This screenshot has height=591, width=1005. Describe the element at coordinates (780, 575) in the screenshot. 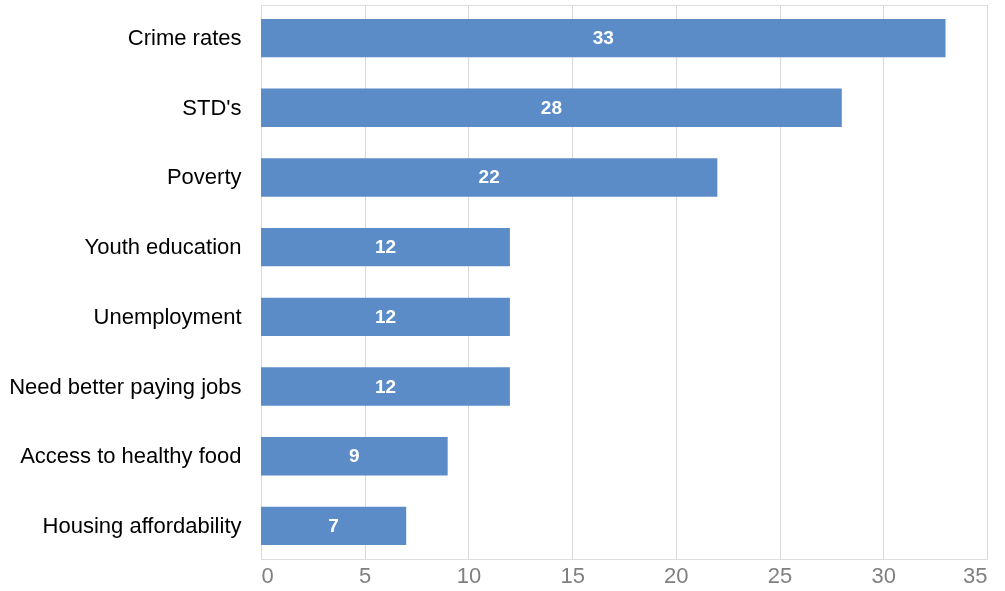

I see `x-tick-label: 25` at that location.